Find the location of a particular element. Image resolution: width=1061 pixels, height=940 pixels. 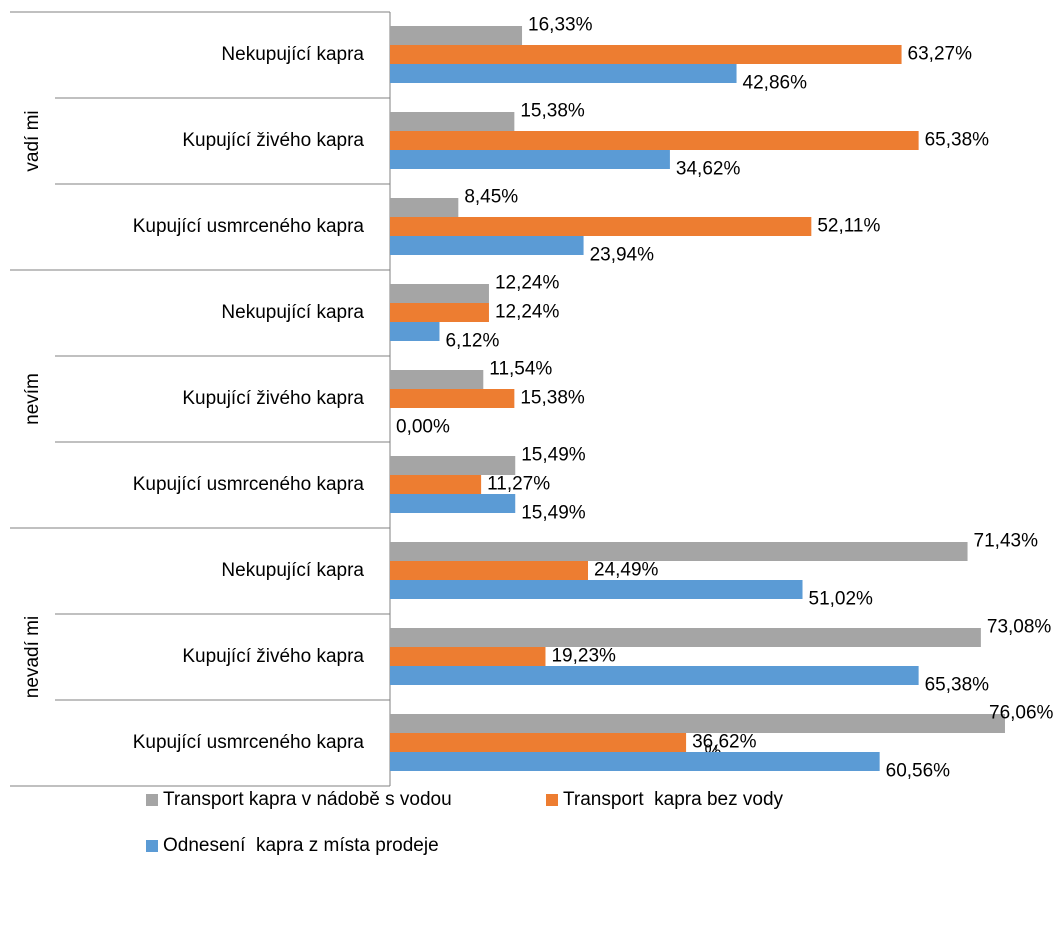

value-label: 71,43% is located at coordinates (1006, 541).